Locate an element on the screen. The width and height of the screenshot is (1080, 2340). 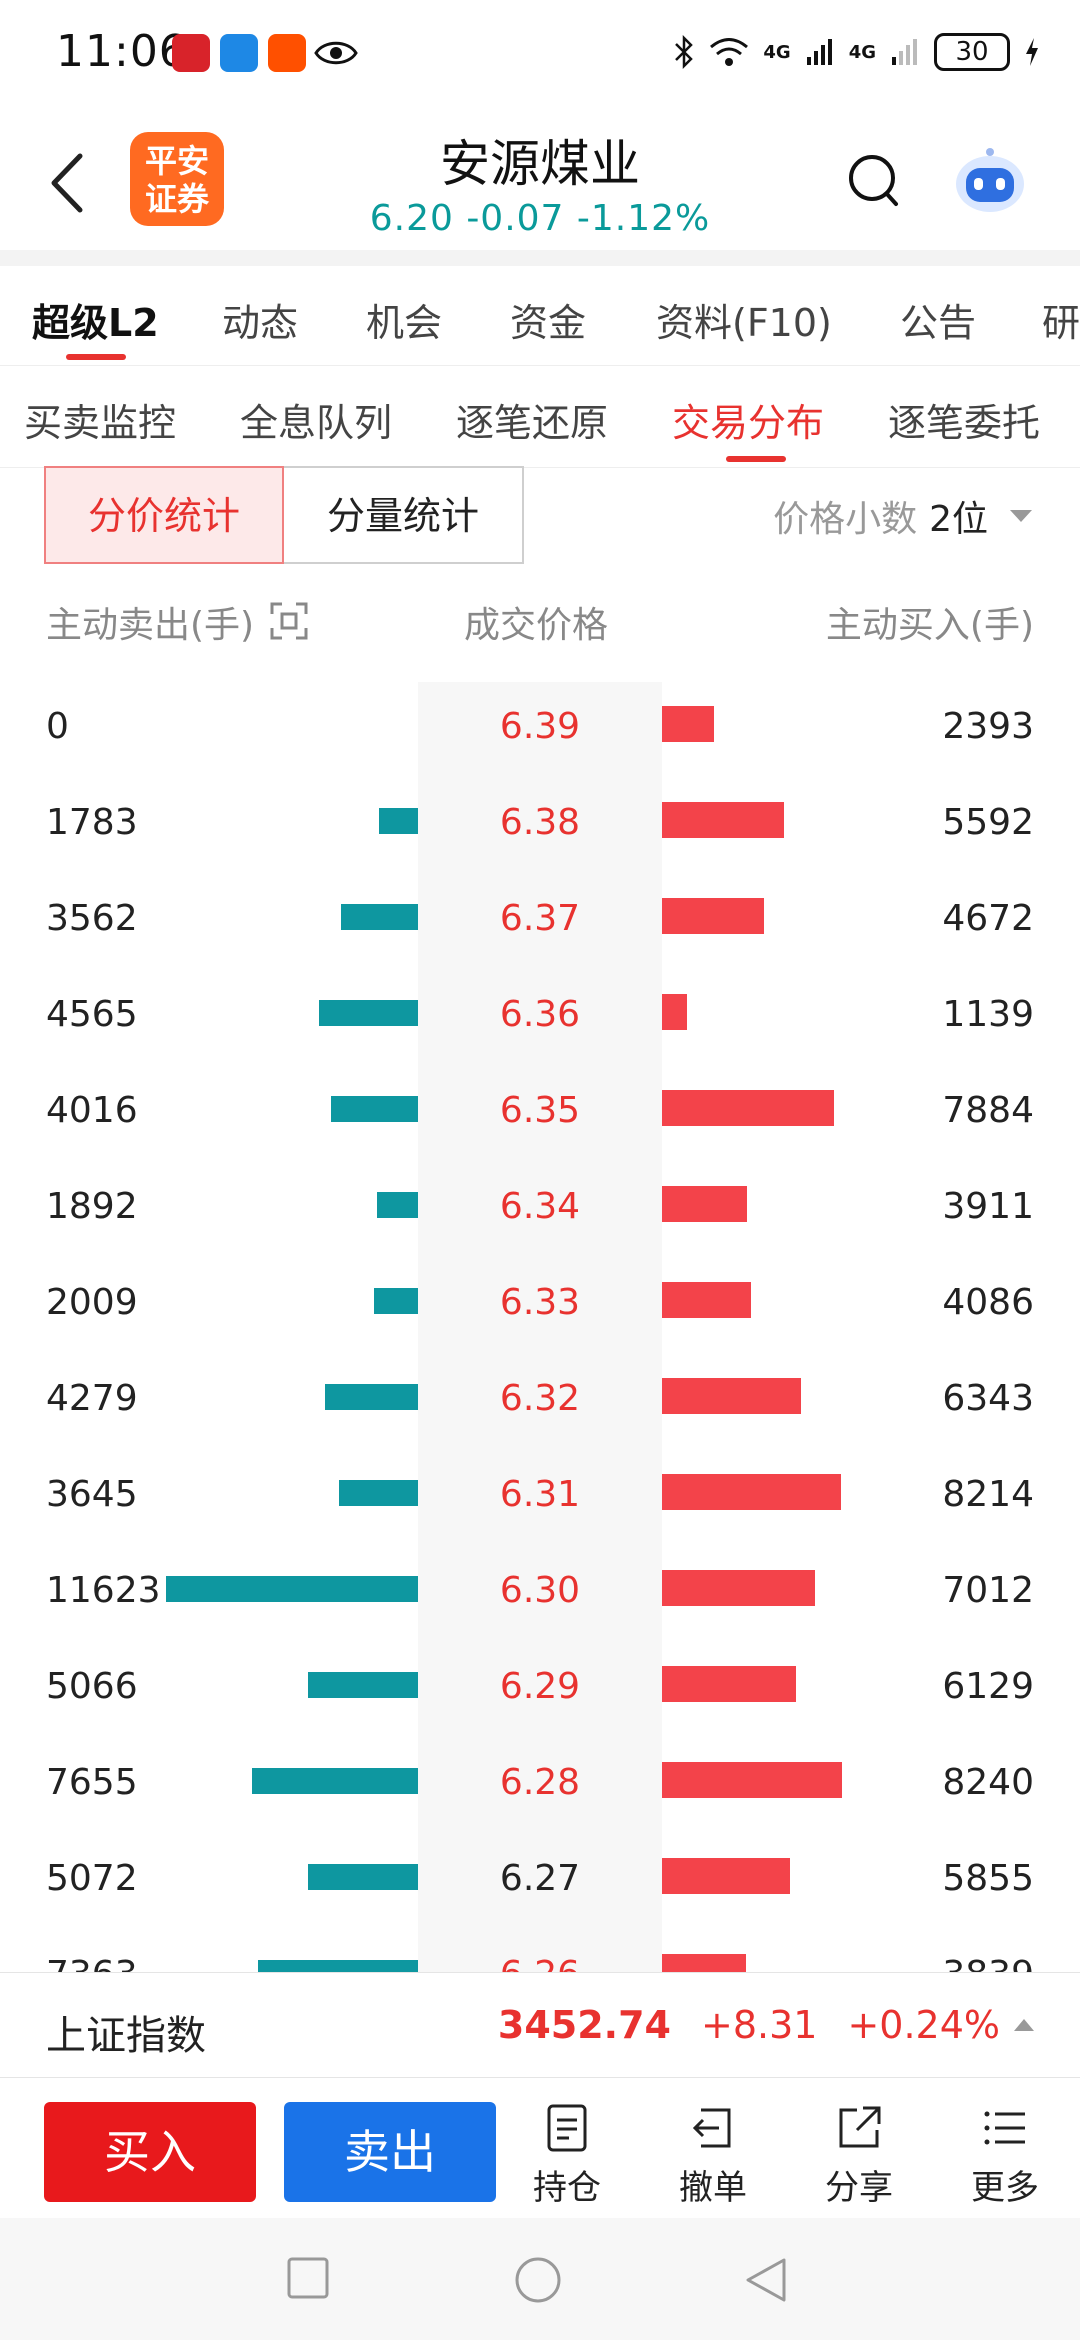
subtab-tick-replay: 逐笔还原 is located at coordinates (532, 423).